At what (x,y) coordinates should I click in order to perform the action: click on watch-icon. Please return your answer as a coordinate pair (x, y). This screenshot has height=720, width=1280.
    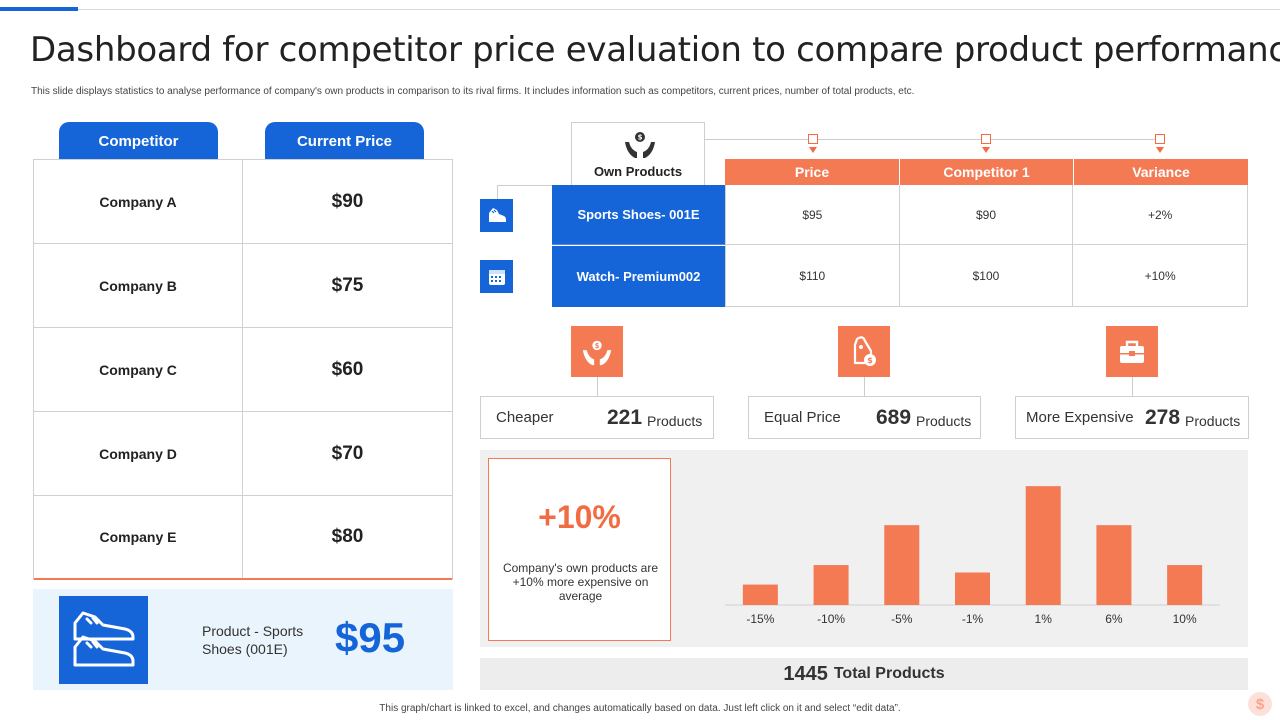
    Looking at the image, I should click on (496, 276).